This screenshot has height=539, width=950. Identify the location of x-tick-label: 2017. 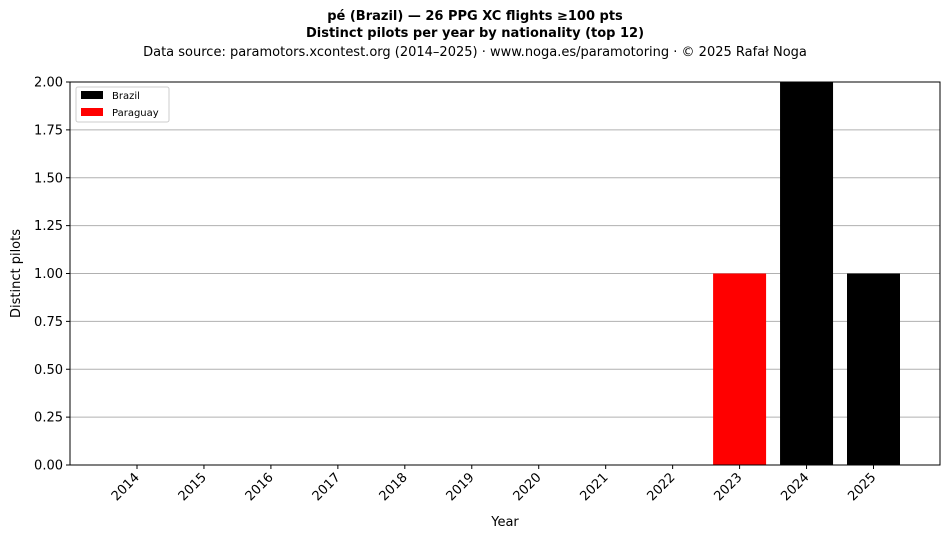
(327, 487).